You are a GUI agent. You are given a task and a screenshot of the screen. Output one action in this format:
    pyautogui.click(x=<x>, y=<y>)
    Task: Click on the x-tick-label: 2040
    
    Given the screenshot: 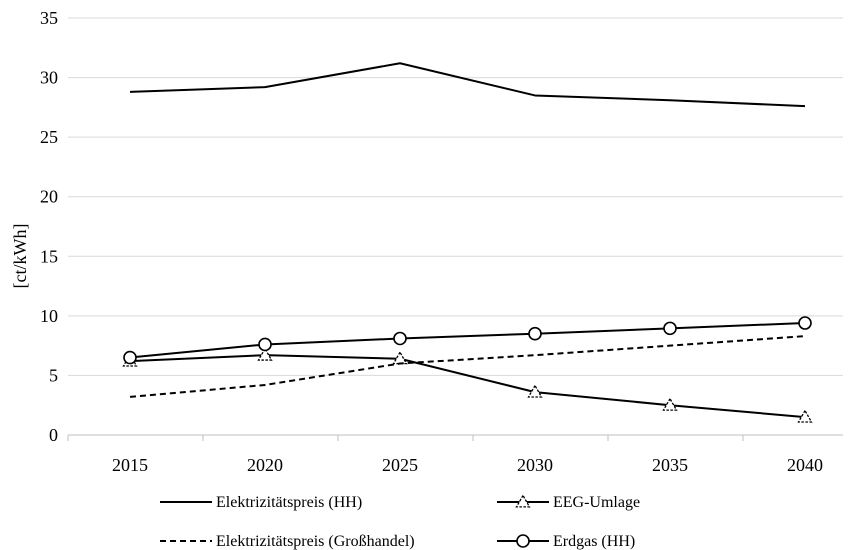 What is the action you would take?
    pyautogui.click(x=805, y=465)
    